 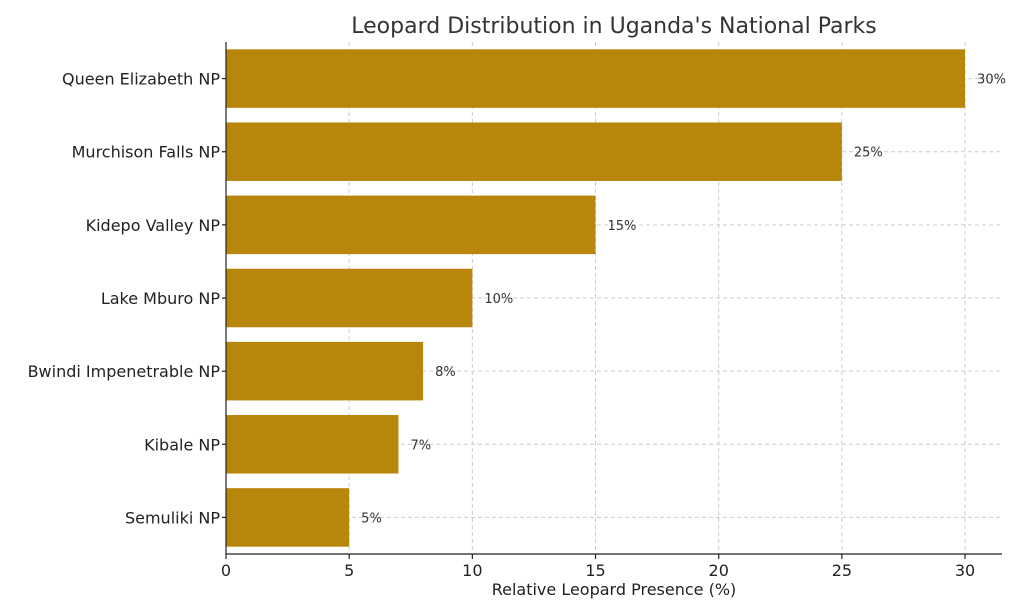 I want to click on data-label: 10%, so click(x=498, y=299).